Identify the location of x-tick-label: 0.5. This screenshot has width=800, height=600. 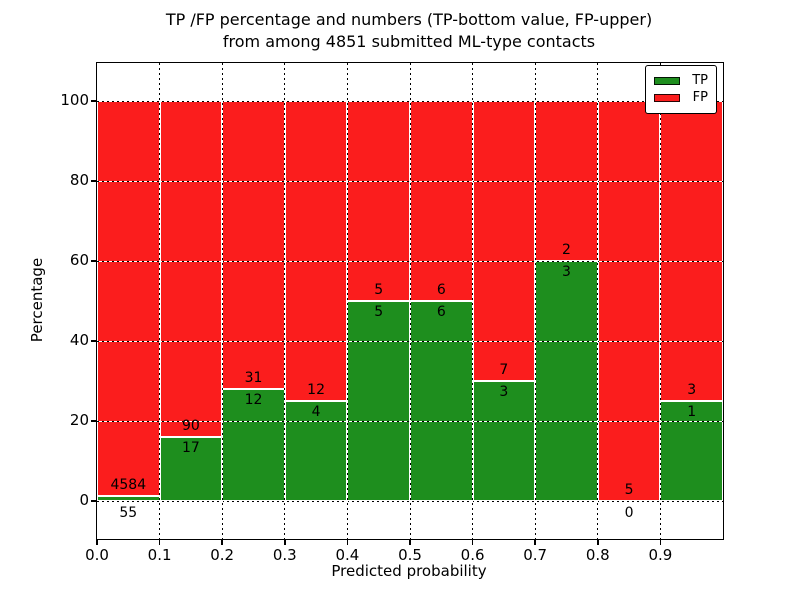
(410, 555).